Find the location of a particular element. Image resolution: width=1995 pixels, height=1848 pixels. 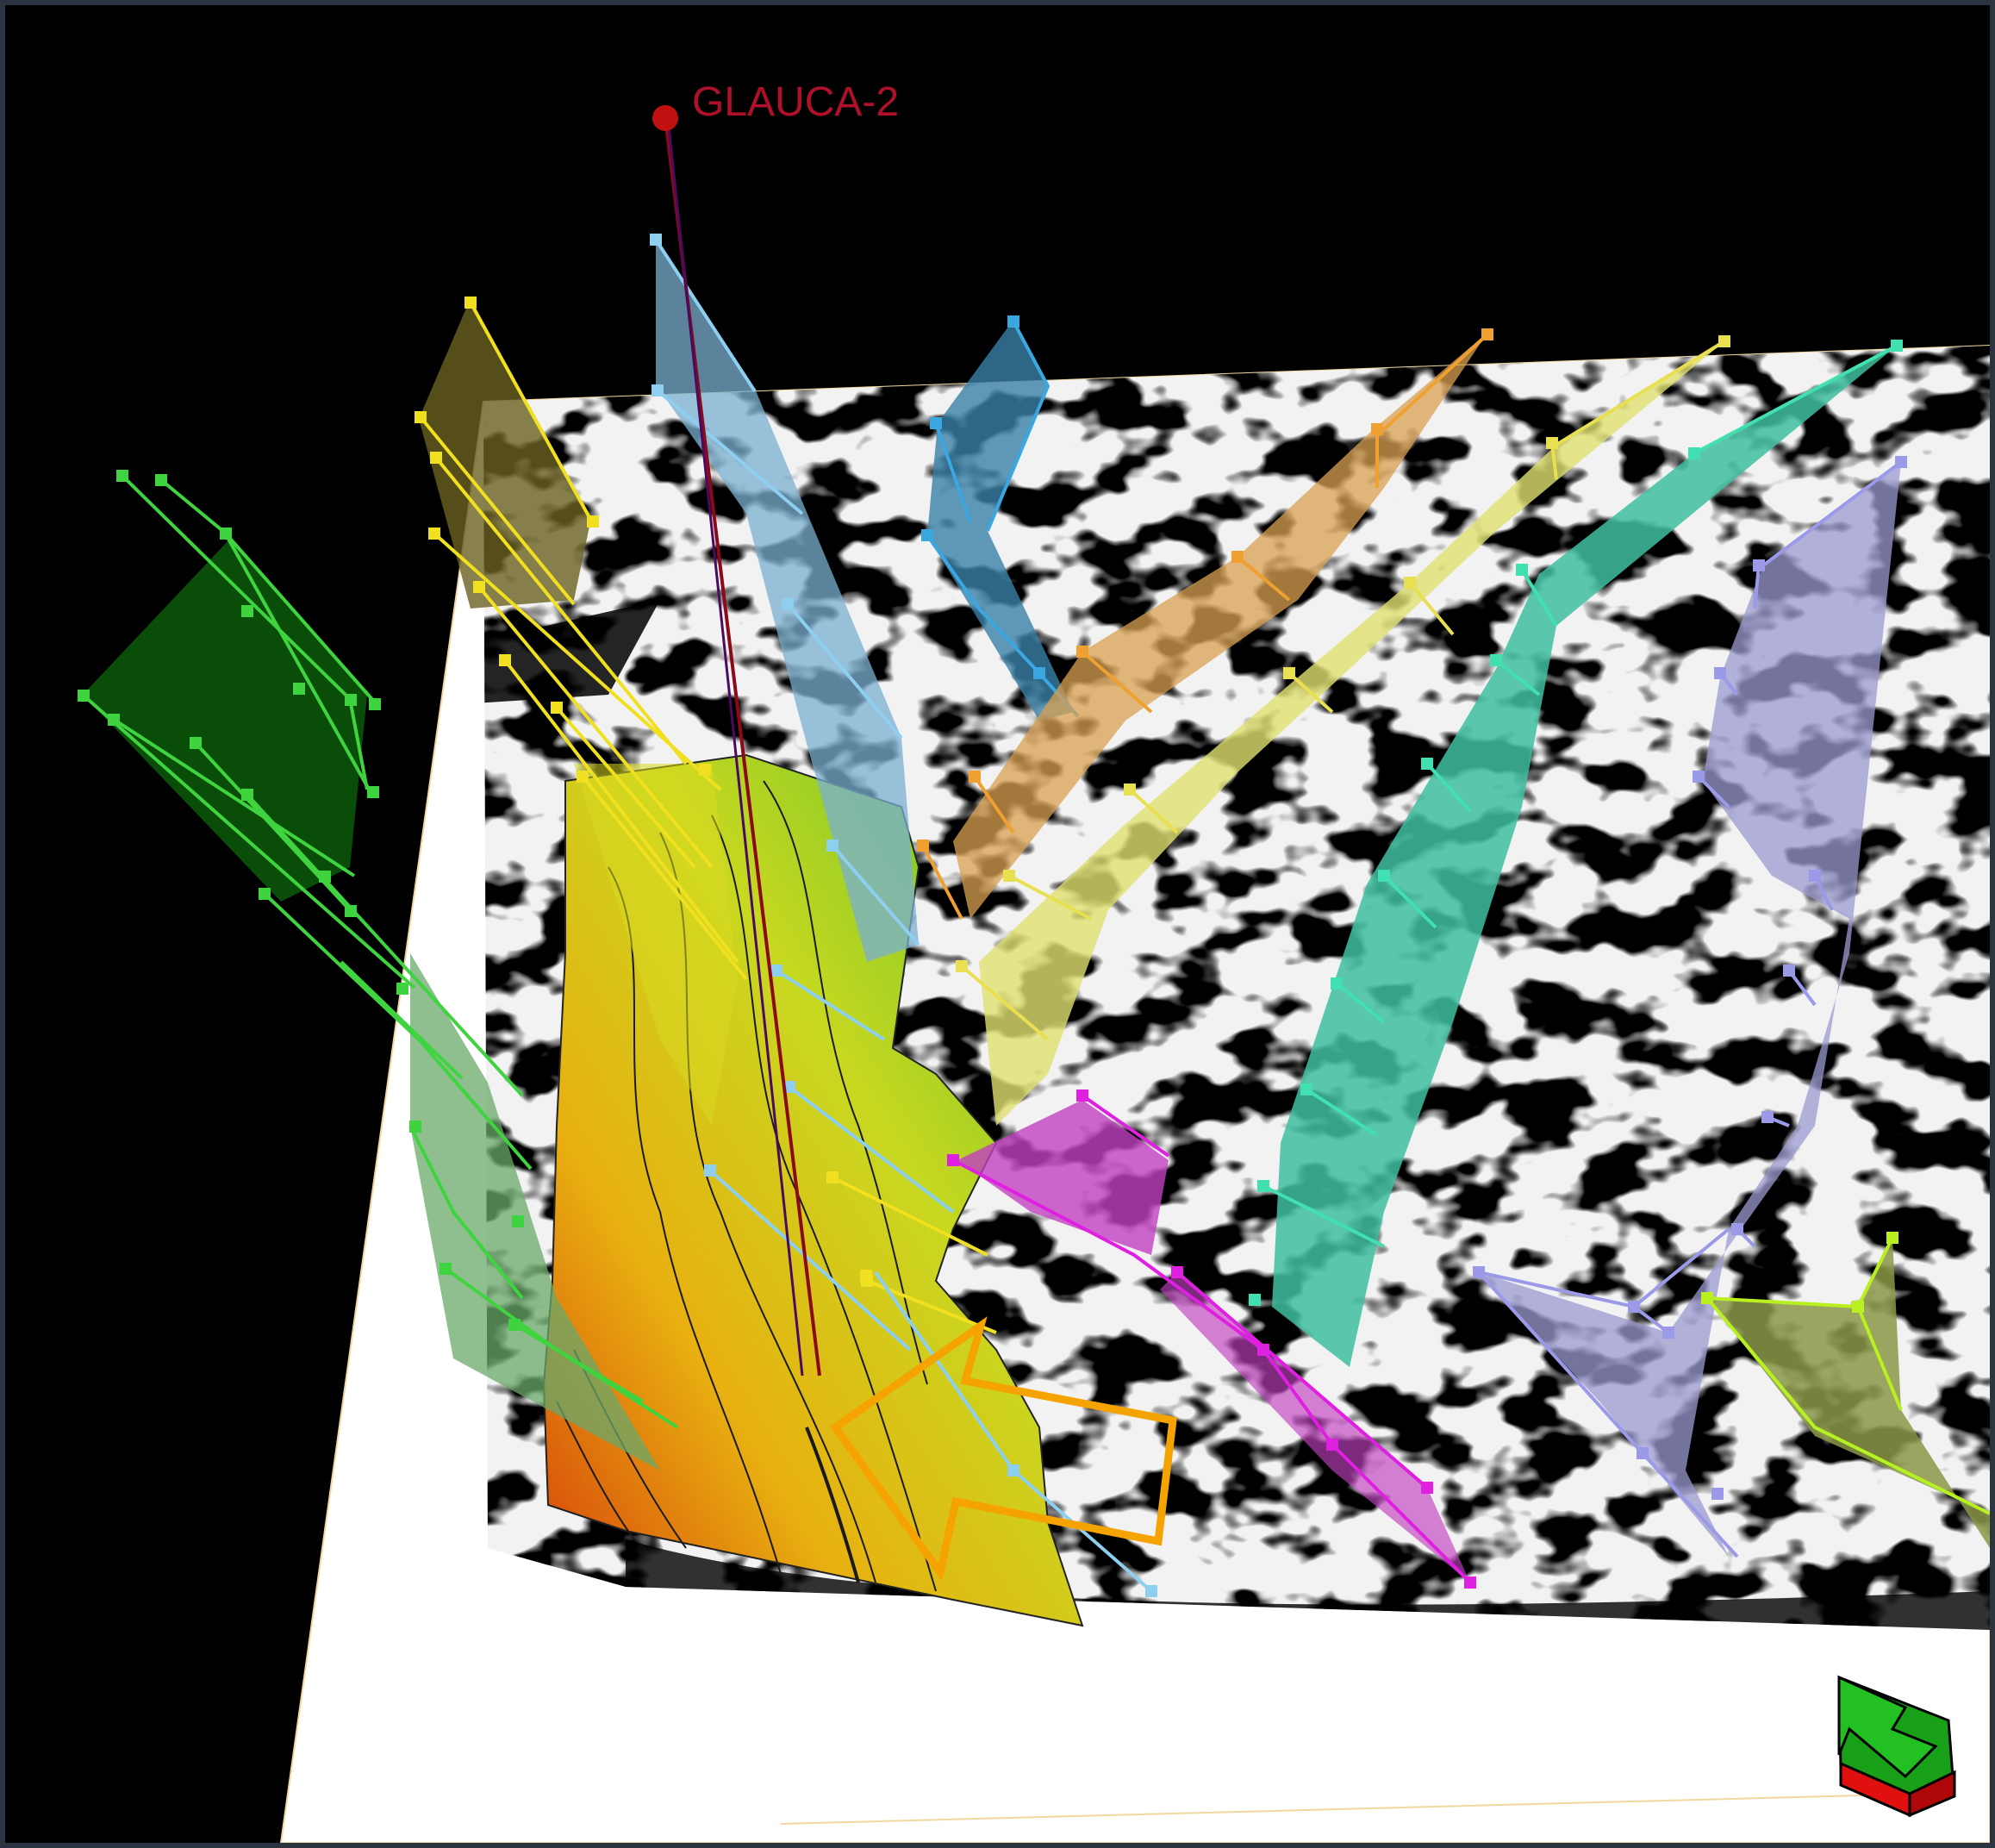

annotation-arrow is located at coordinates (1003, 1449).